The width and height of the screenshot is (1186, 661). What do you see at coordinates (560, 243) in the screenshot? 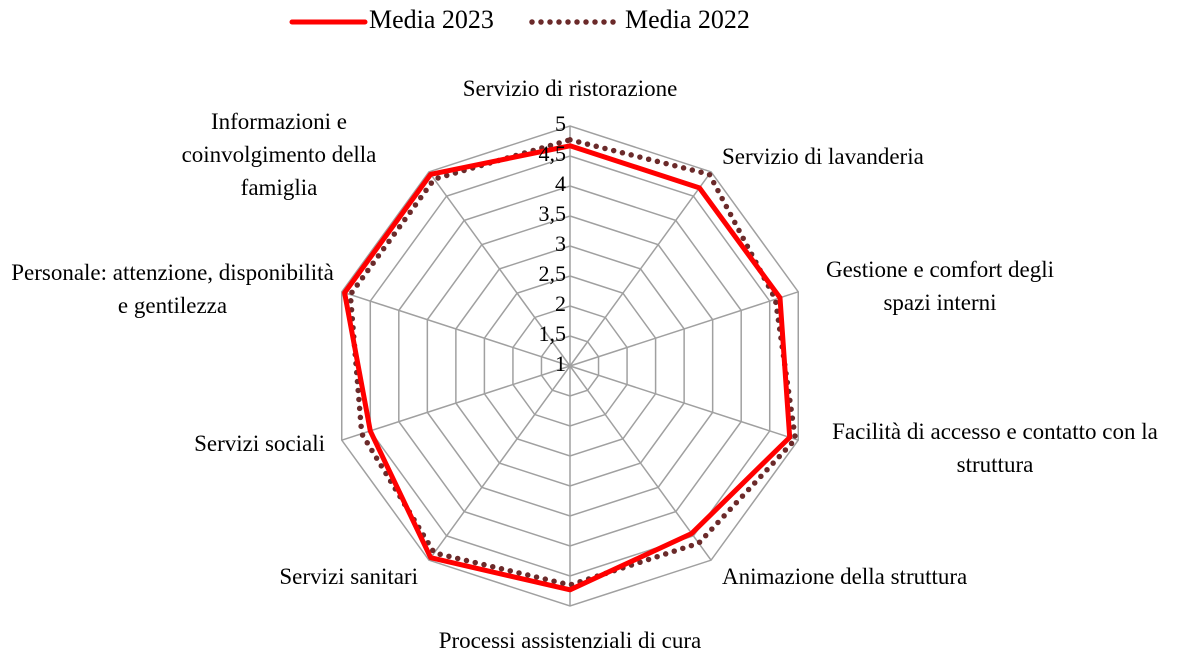
I see `r-tick-label: 3` at bounding box center [560, 243].